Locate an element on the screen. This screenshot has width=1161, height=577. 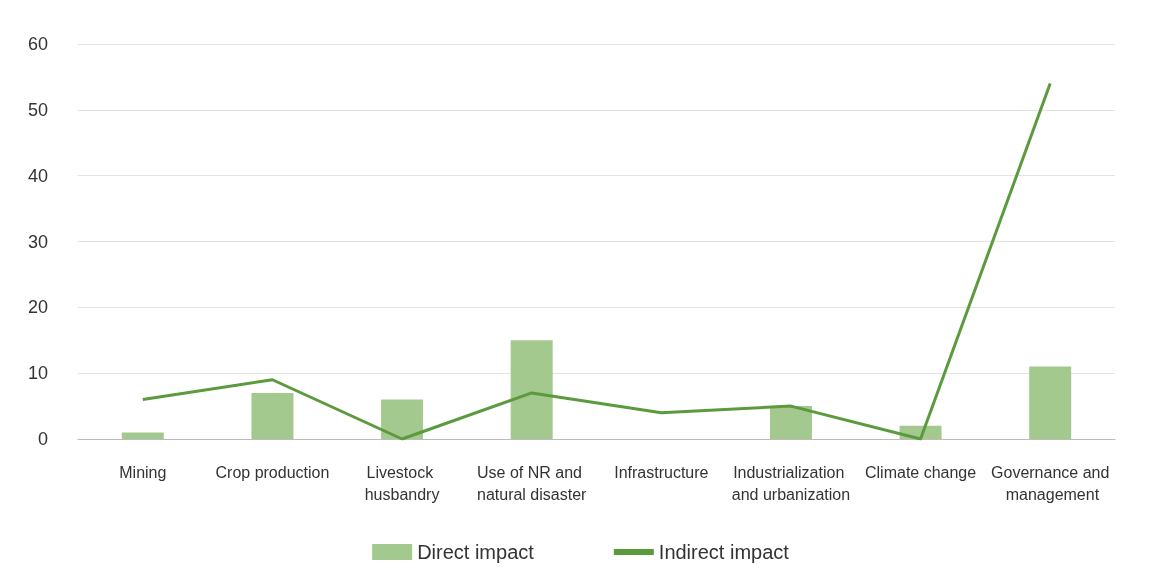
x-tick-label: Infrastructure is located at coordinates (661, 472).